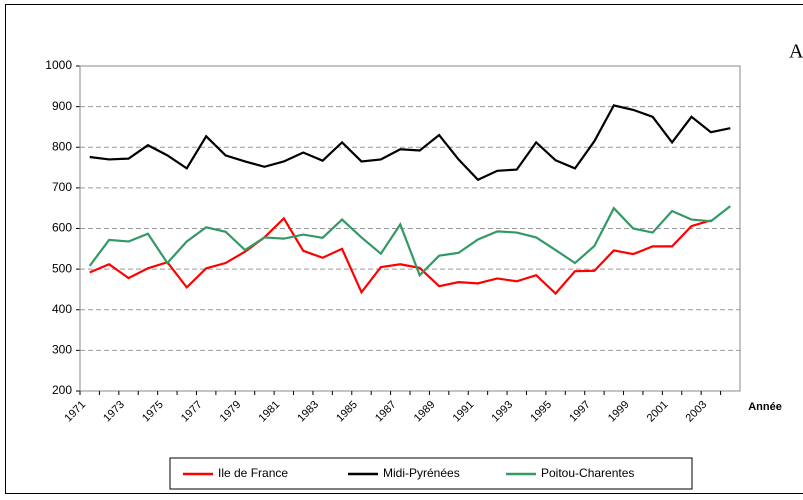  Describe the element at coordinates (253, 473) in the screenshot. I see `legend-label: Ile de France` at that location.